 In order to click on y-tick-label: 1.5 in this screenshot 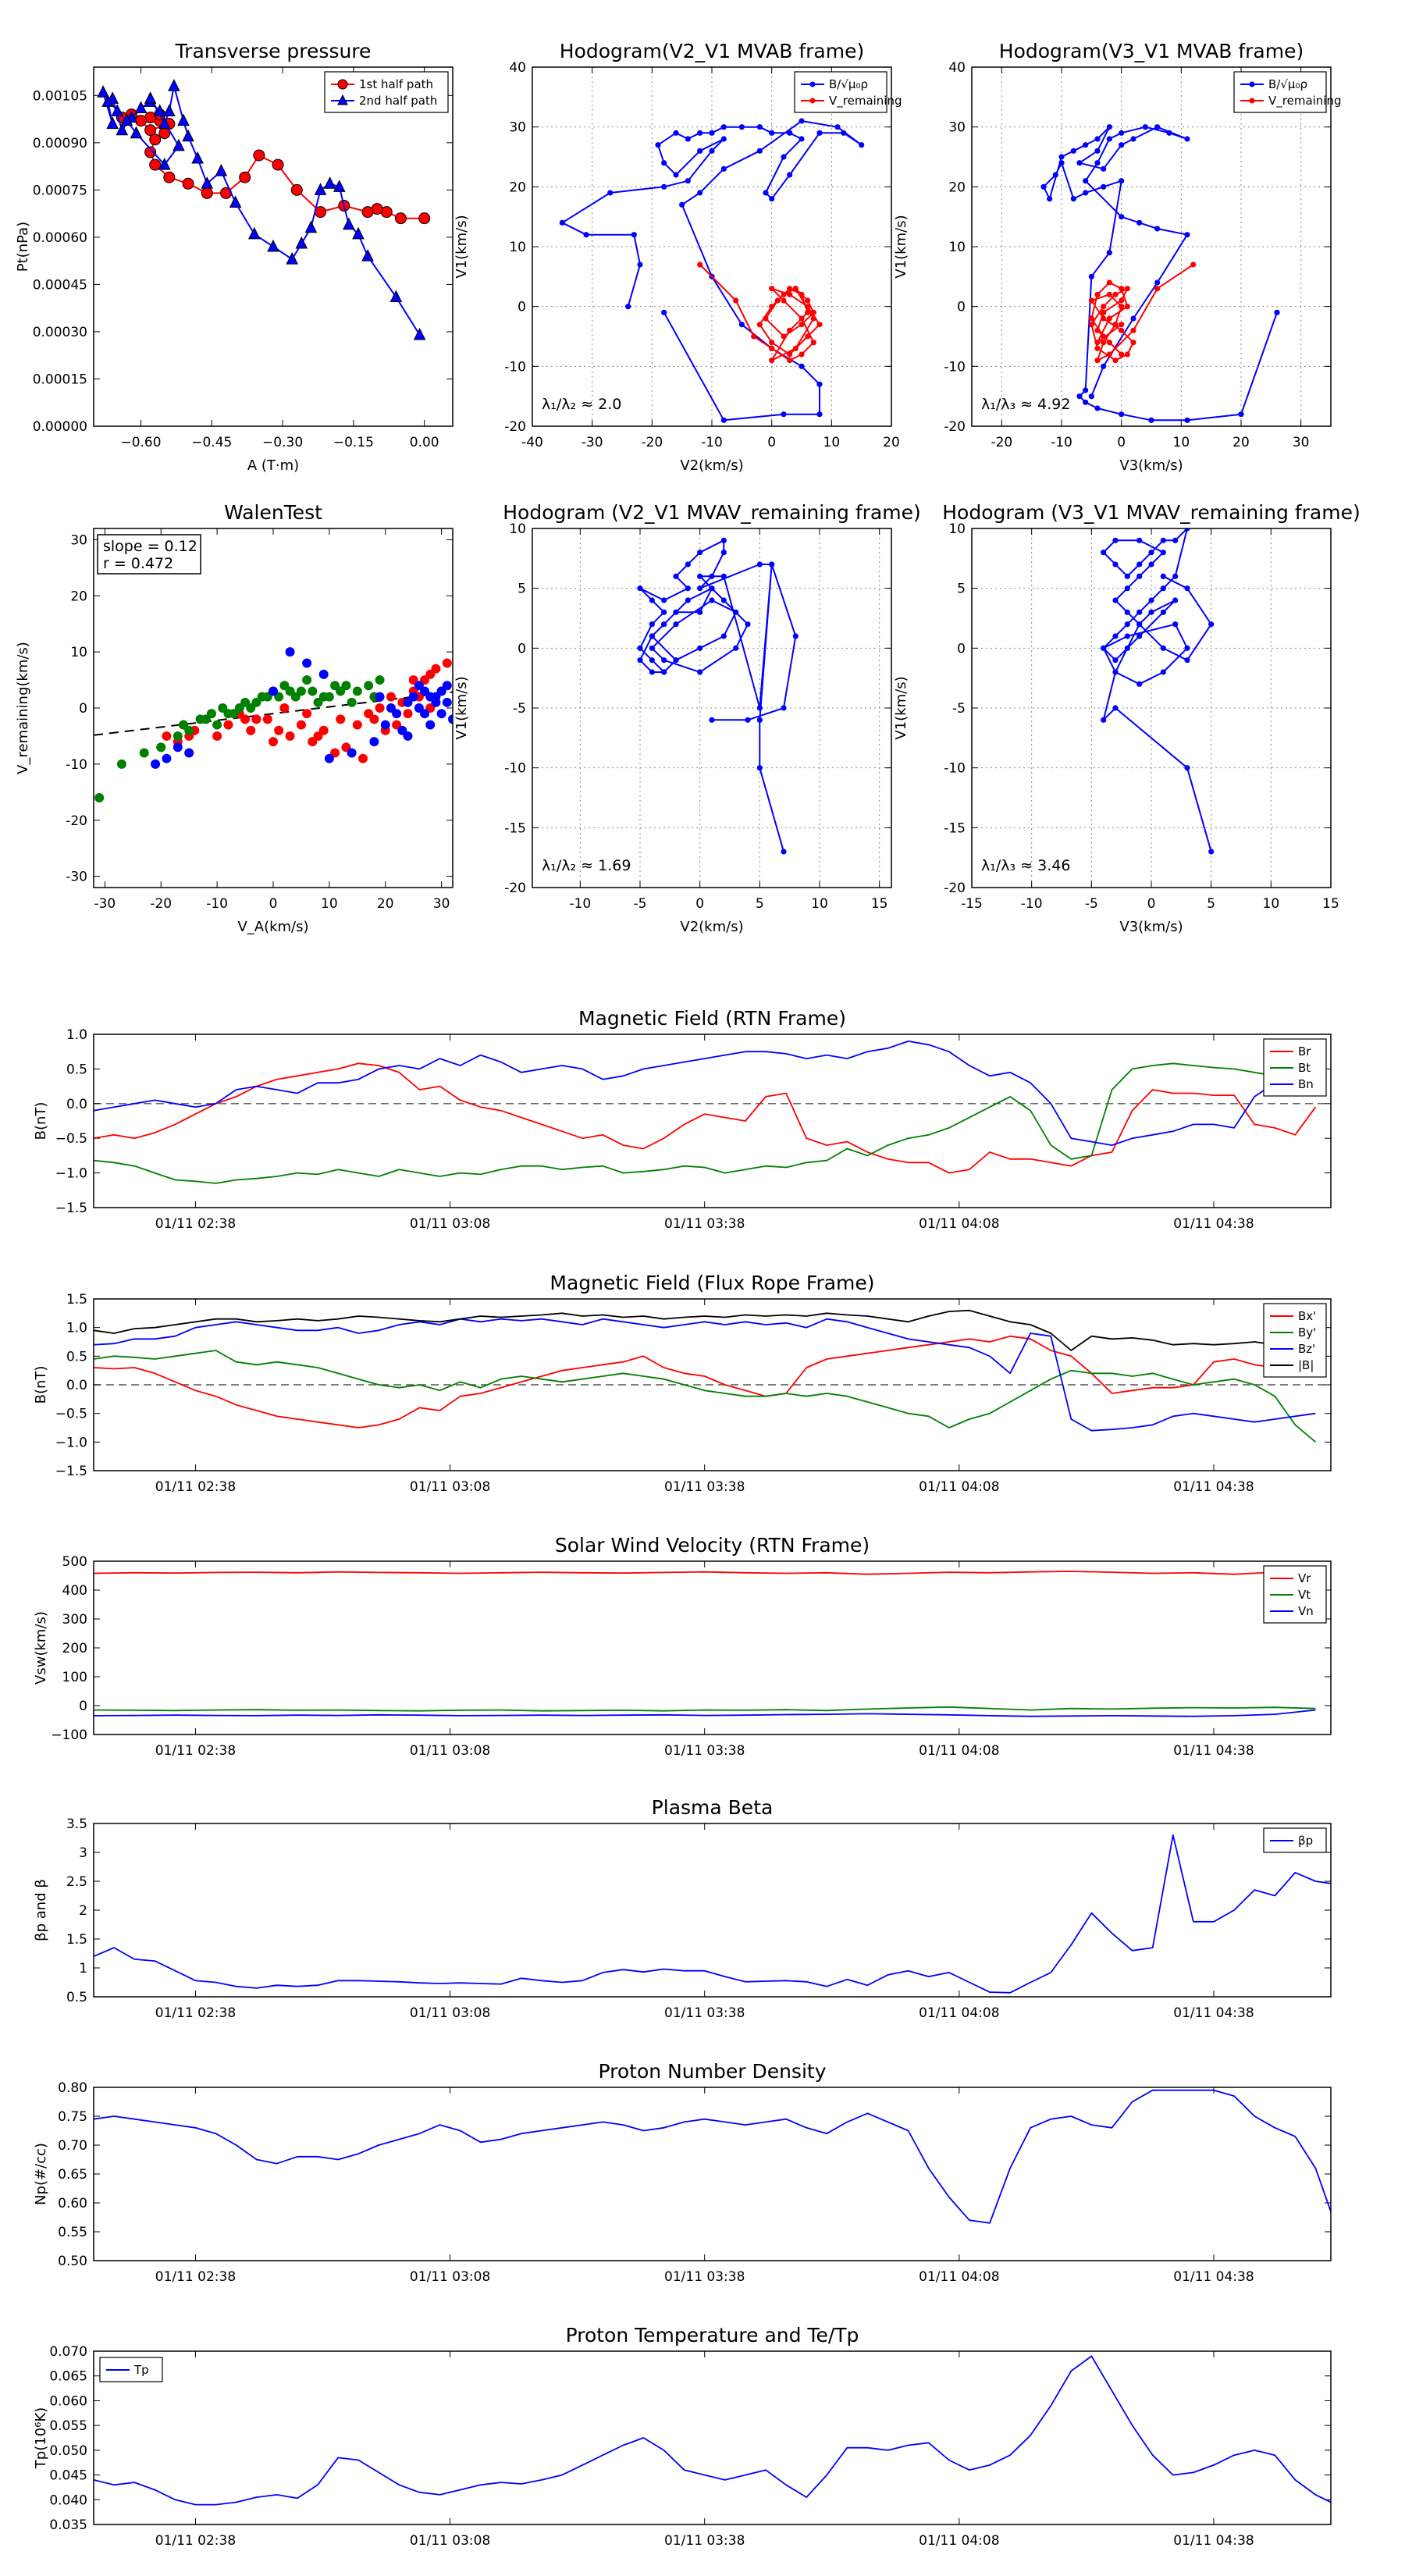, I will do `click(76, 1300)`.